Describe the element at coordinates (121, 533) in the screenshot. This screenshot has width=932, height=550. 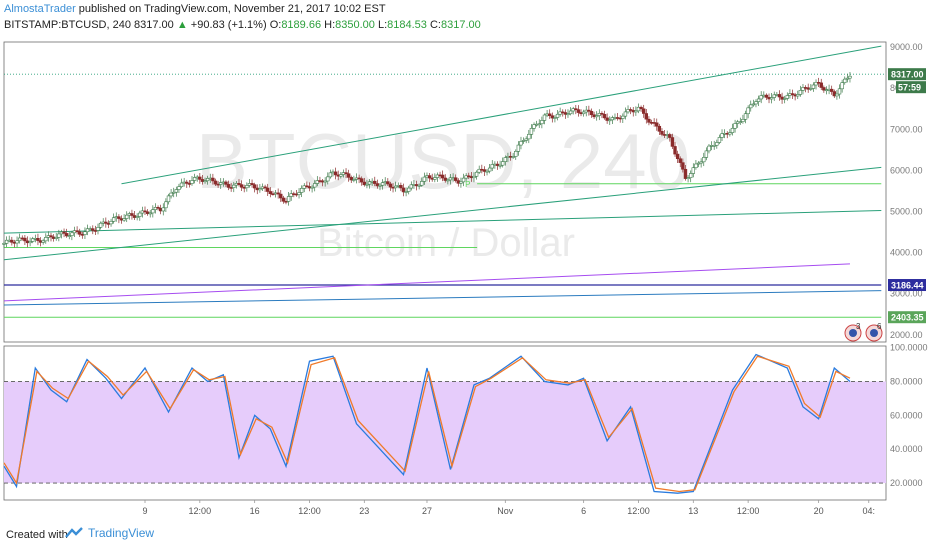
I see `tradingview-brand-text: TradingView` at that location.